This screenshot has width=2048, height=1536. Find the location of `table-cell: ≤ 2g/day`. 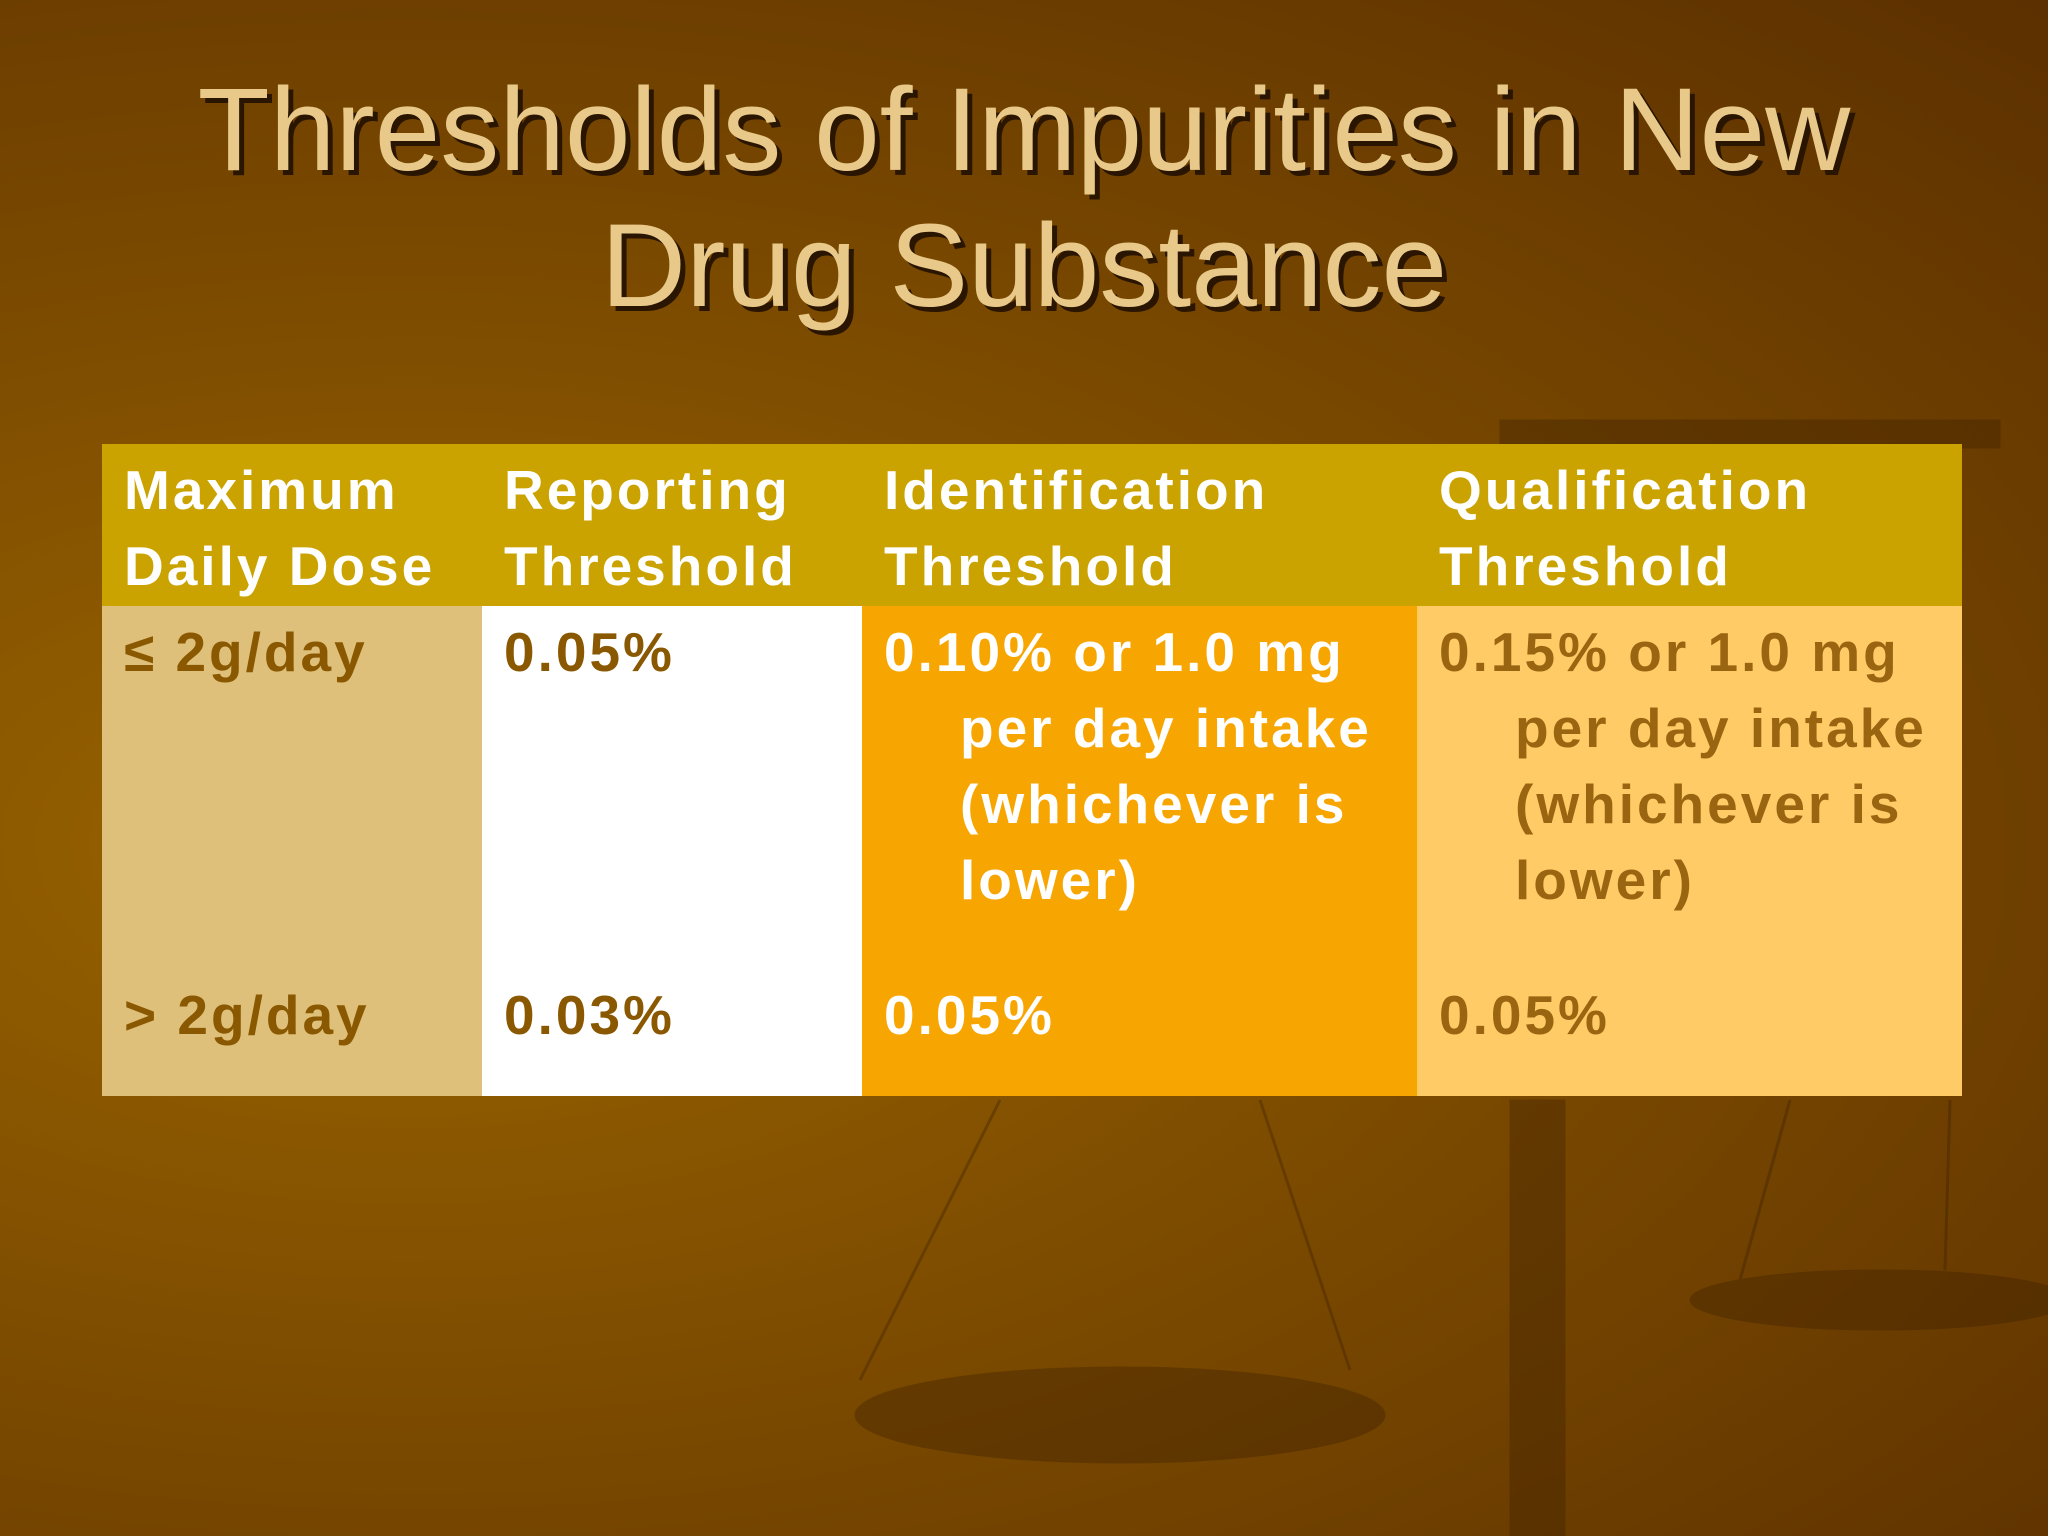

table-cell: ≤ 2g/day is located at coordinates (292, 787).